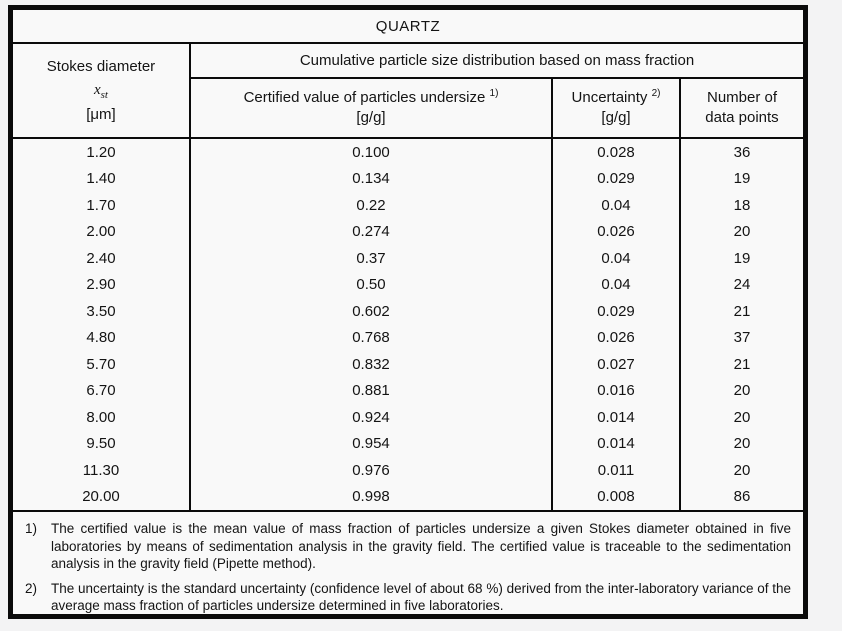 This screenshot has width=842, height=631. Describe the element at coordinates (370, 417) in the screenshot. I see `table-cell: 0.924` at that location.